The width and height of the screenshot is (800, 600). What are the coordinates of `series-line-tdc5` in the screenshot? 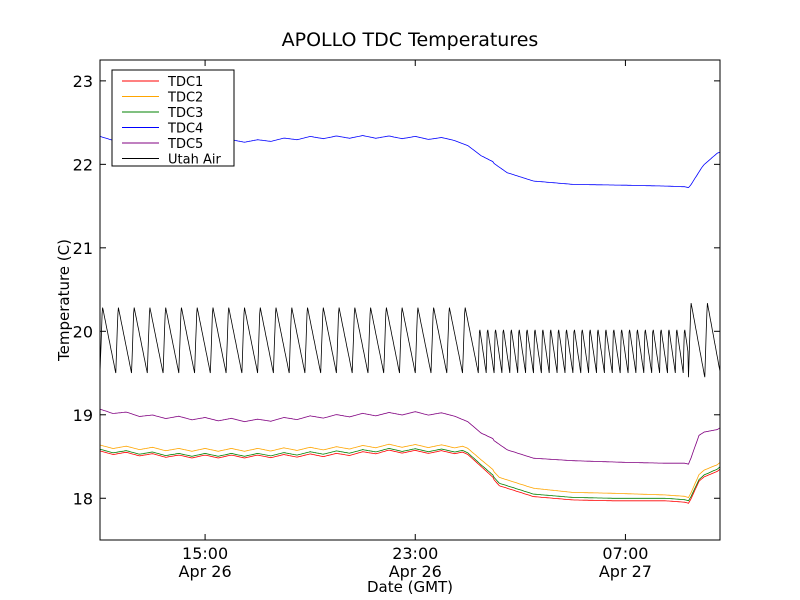 It's located at (410, 436).